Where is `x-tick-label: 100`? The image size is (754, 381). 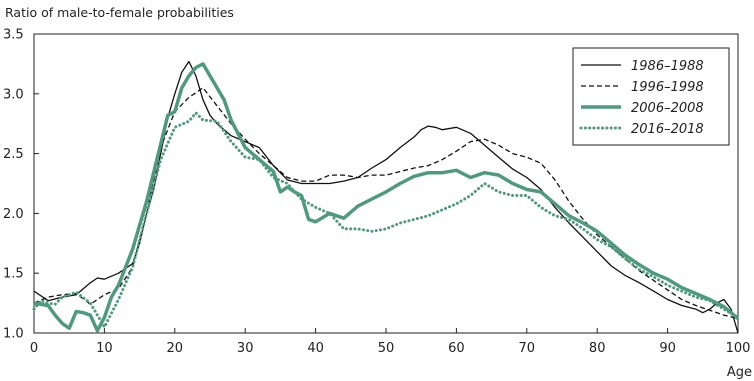
x-tick-label: 100 is located at coordinates (738, 348).